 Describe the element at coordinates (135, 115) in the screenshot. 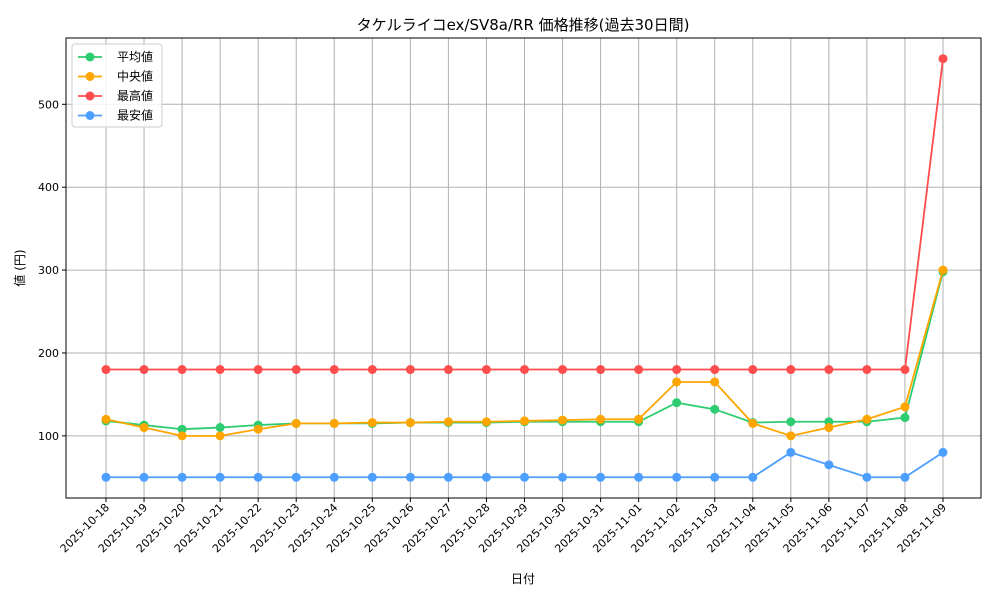

I see `legend-label: 最安値` at that location.